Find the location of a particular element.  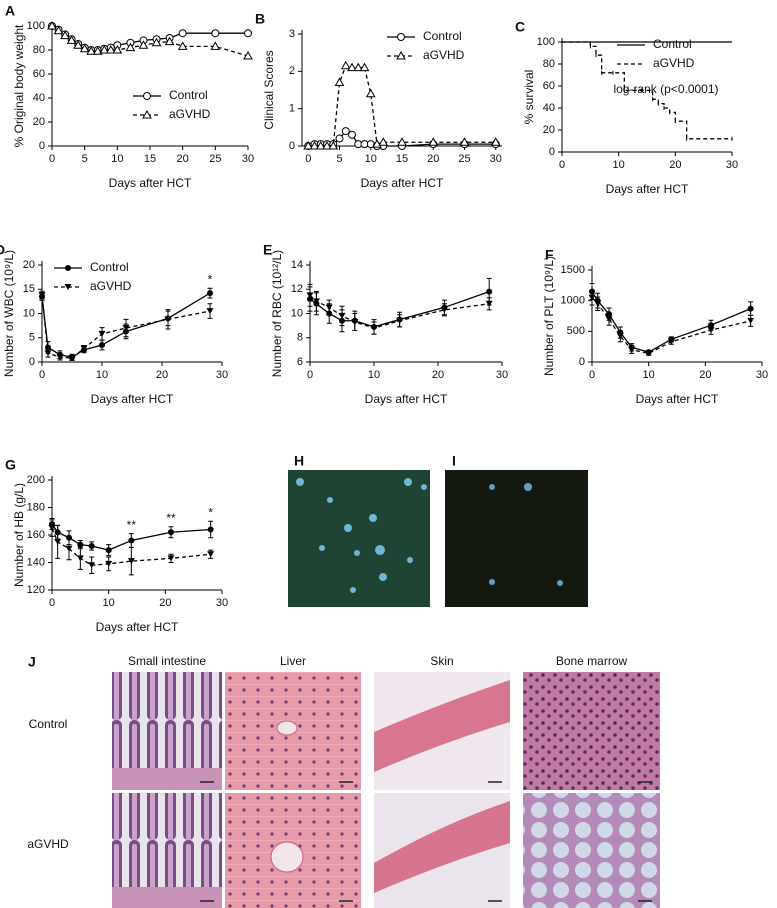

y-tick-label: 1500 is located at coordinates (573, 270).